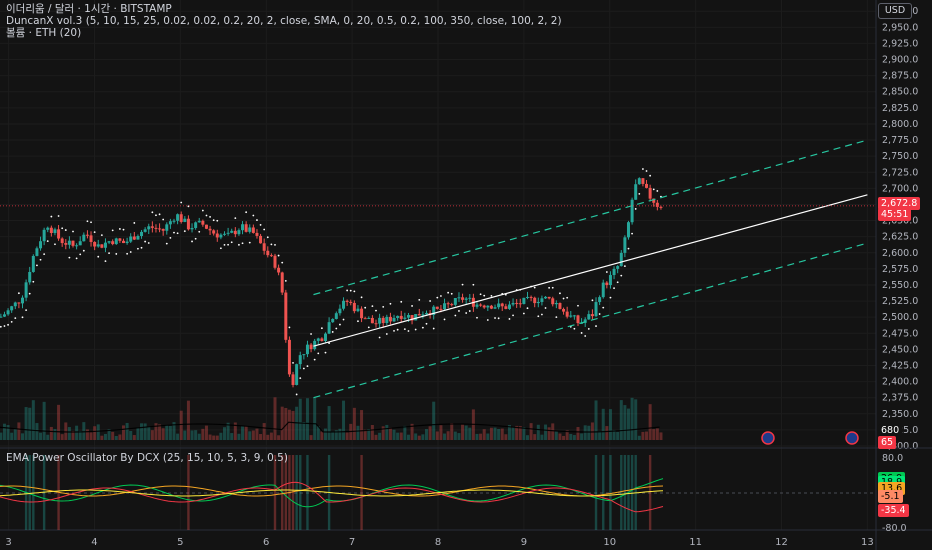 The image size is (932, 550). I want to click on symbol-title: 이더리움 / 달러 · 1시간 · BITSTAMP, so click(89, 9).